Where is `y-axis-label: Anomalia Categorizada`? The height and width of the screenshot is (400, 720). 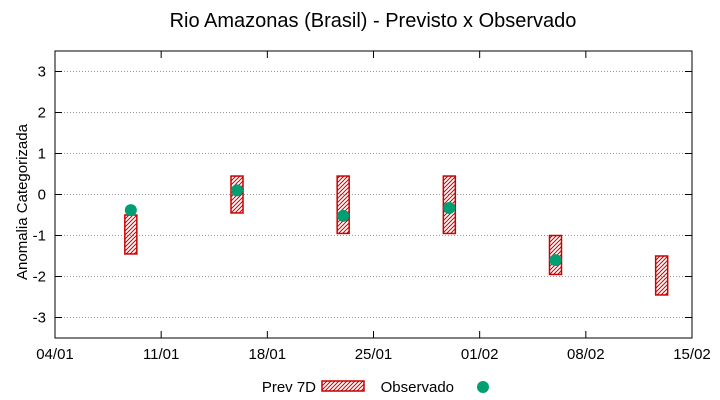 y-axis-label: Anomalia Categorizada is located at coordinates (22, 201).